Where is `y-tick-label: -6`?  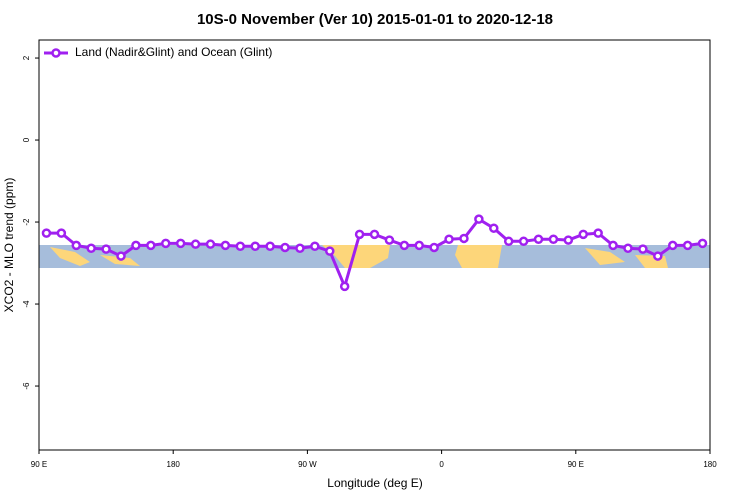
y-tick-label: -6 is located at coordinates (26, 386).